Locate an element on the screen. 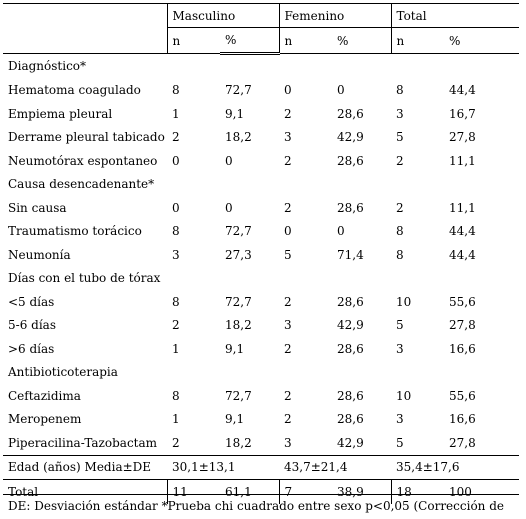  header-group-masculino: Masculino is located at coordinates (222, 15).